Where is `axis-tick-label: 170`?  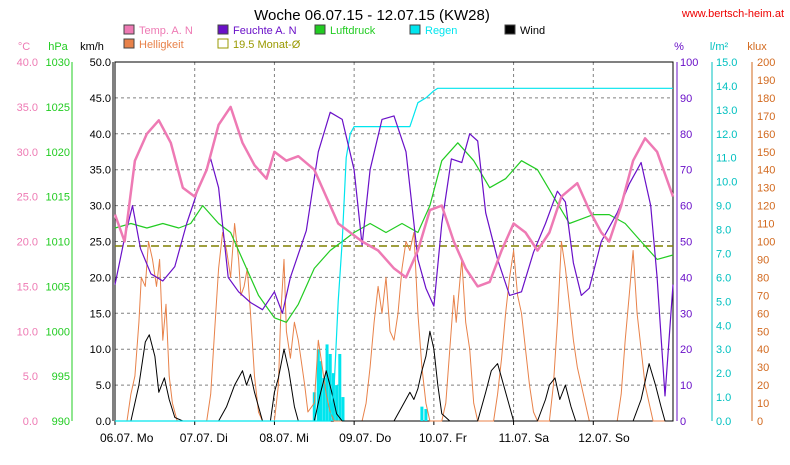 axis-tick-label: 170 is located at coordinates (766, 117).